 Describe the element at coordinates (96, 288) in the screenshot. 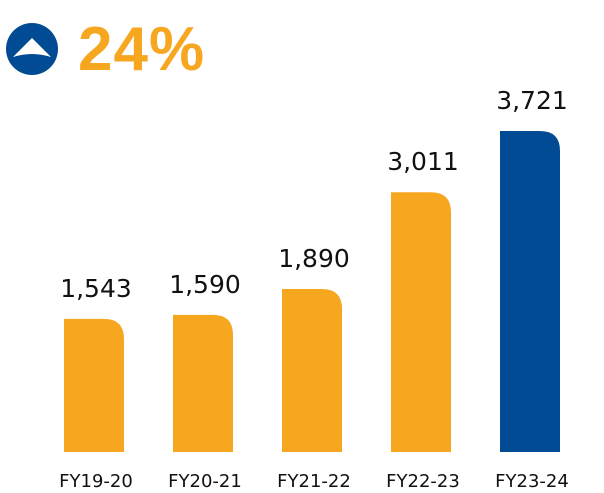

I see `value-label: 1,543` at that location.